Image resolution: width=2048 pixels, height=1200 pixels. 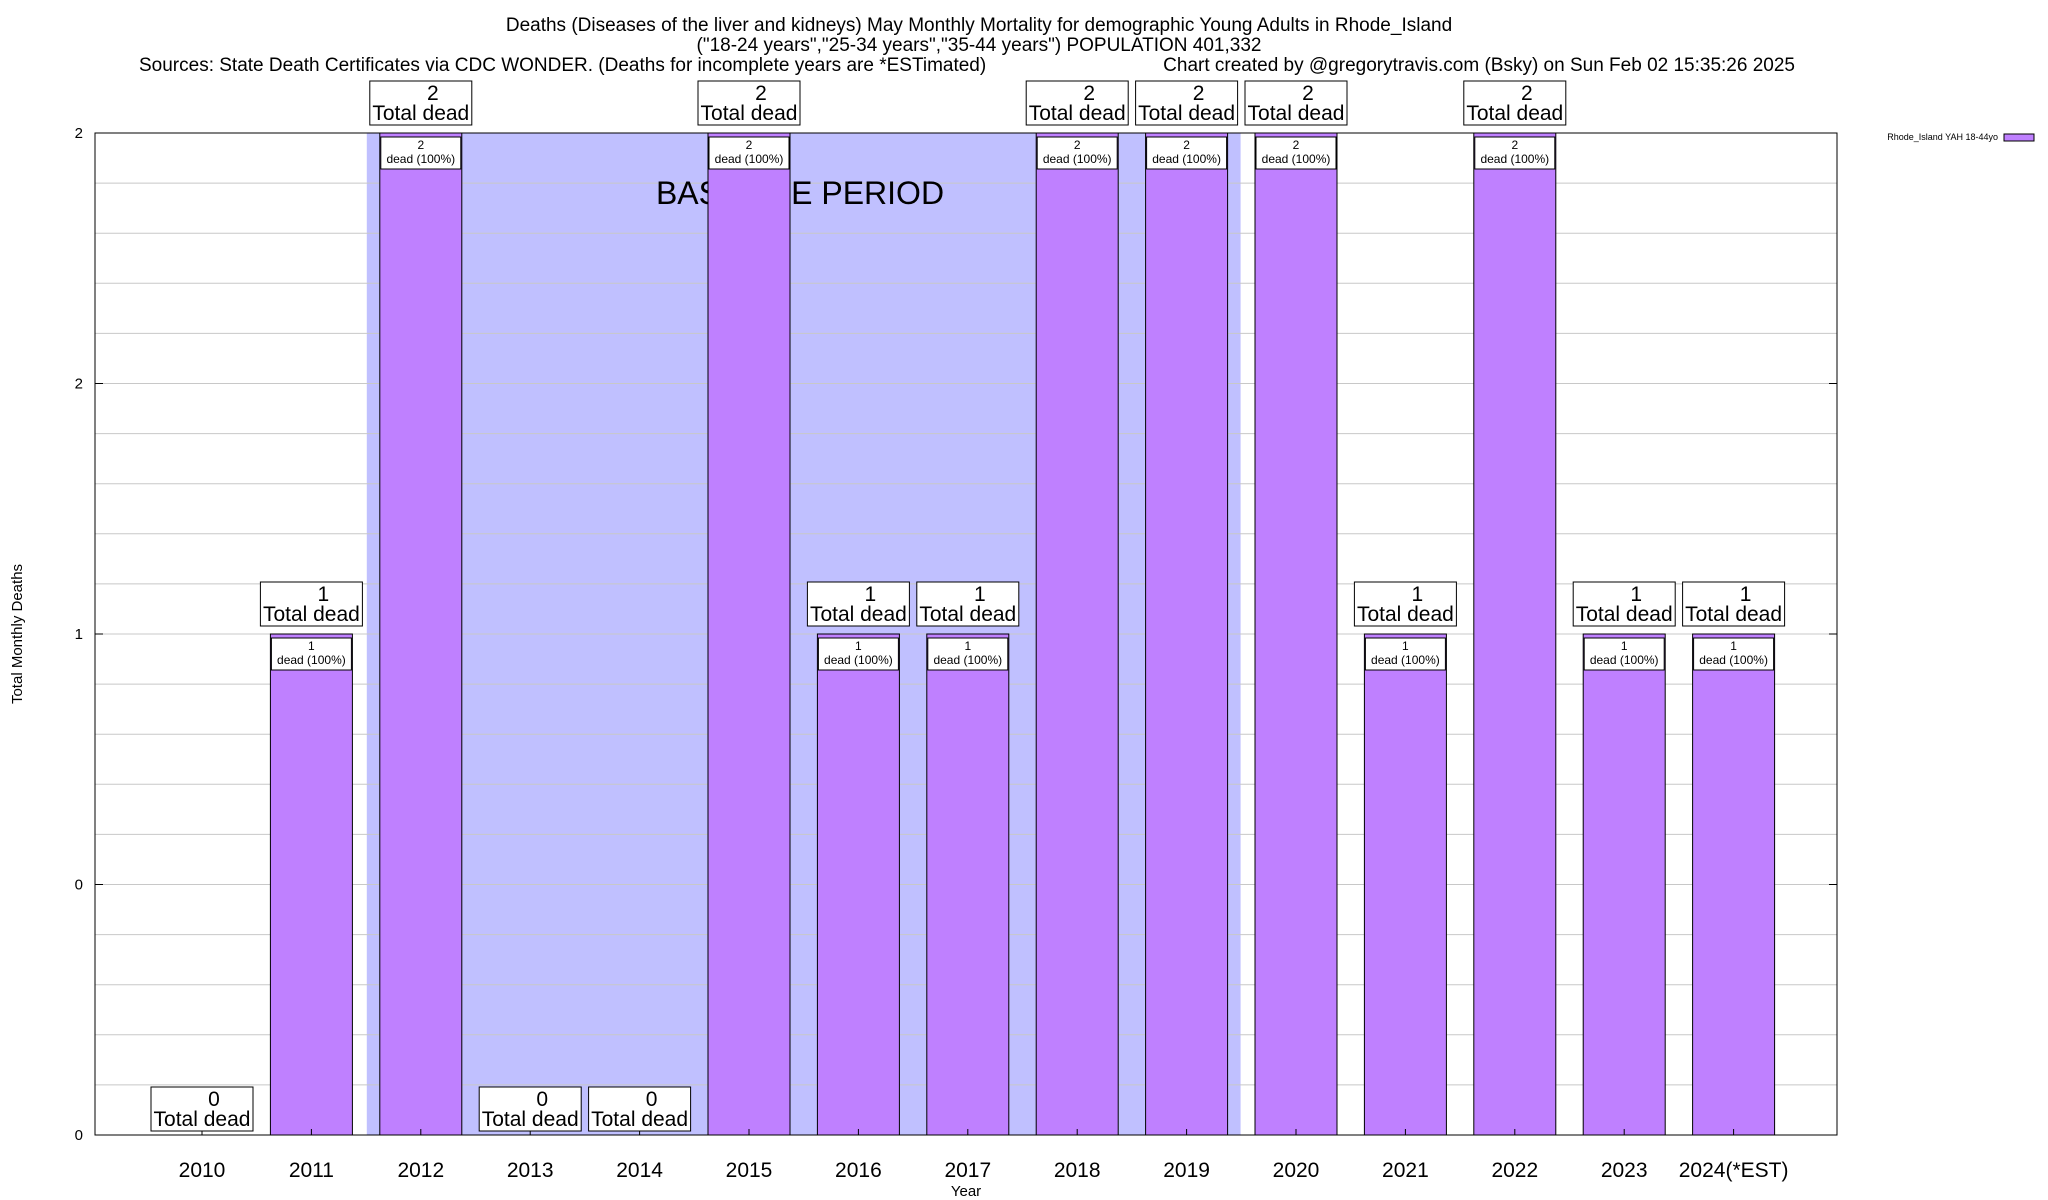 What do you see at coordinates (530, 1170) in the screenshot?
I see `x-tick-label: 2013` at bounding box center [530, 1170].